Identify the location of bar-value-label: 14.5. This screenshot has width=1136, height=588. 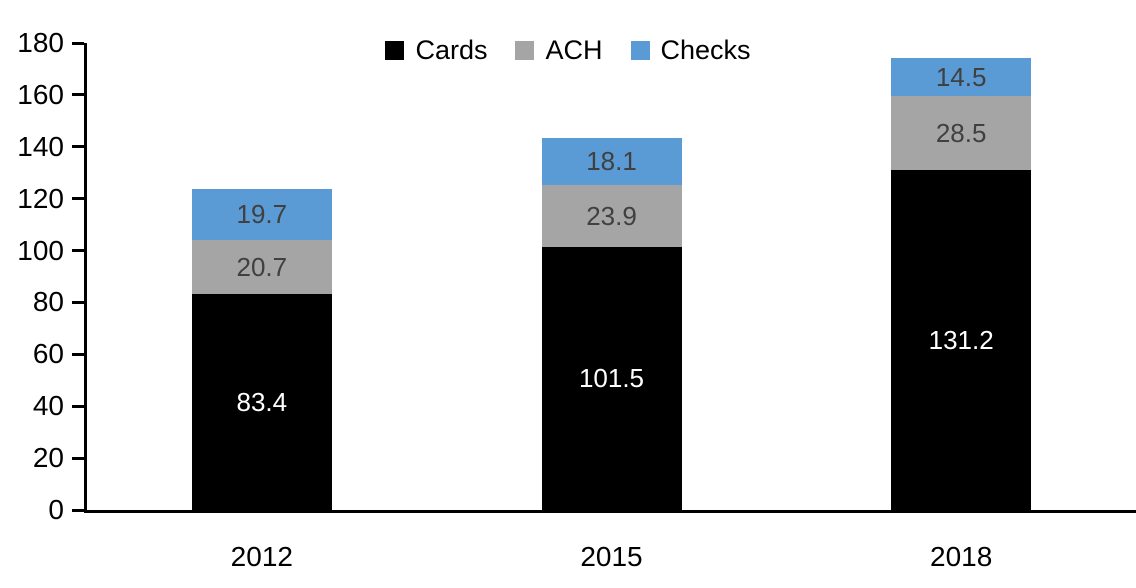
(961, 76).